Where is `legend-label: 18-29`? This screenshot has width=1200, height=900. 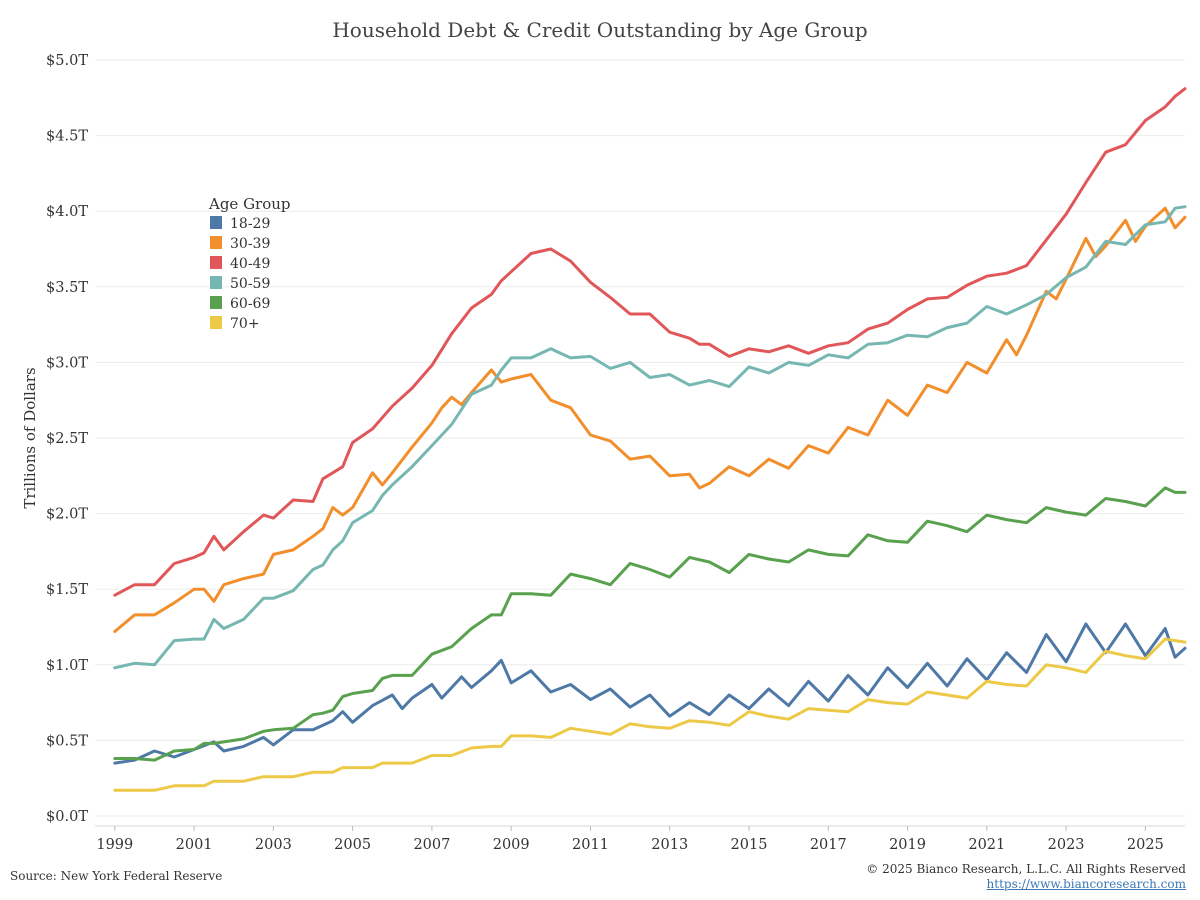 legend-label: 18-29 is located at coordinates (250, 224).